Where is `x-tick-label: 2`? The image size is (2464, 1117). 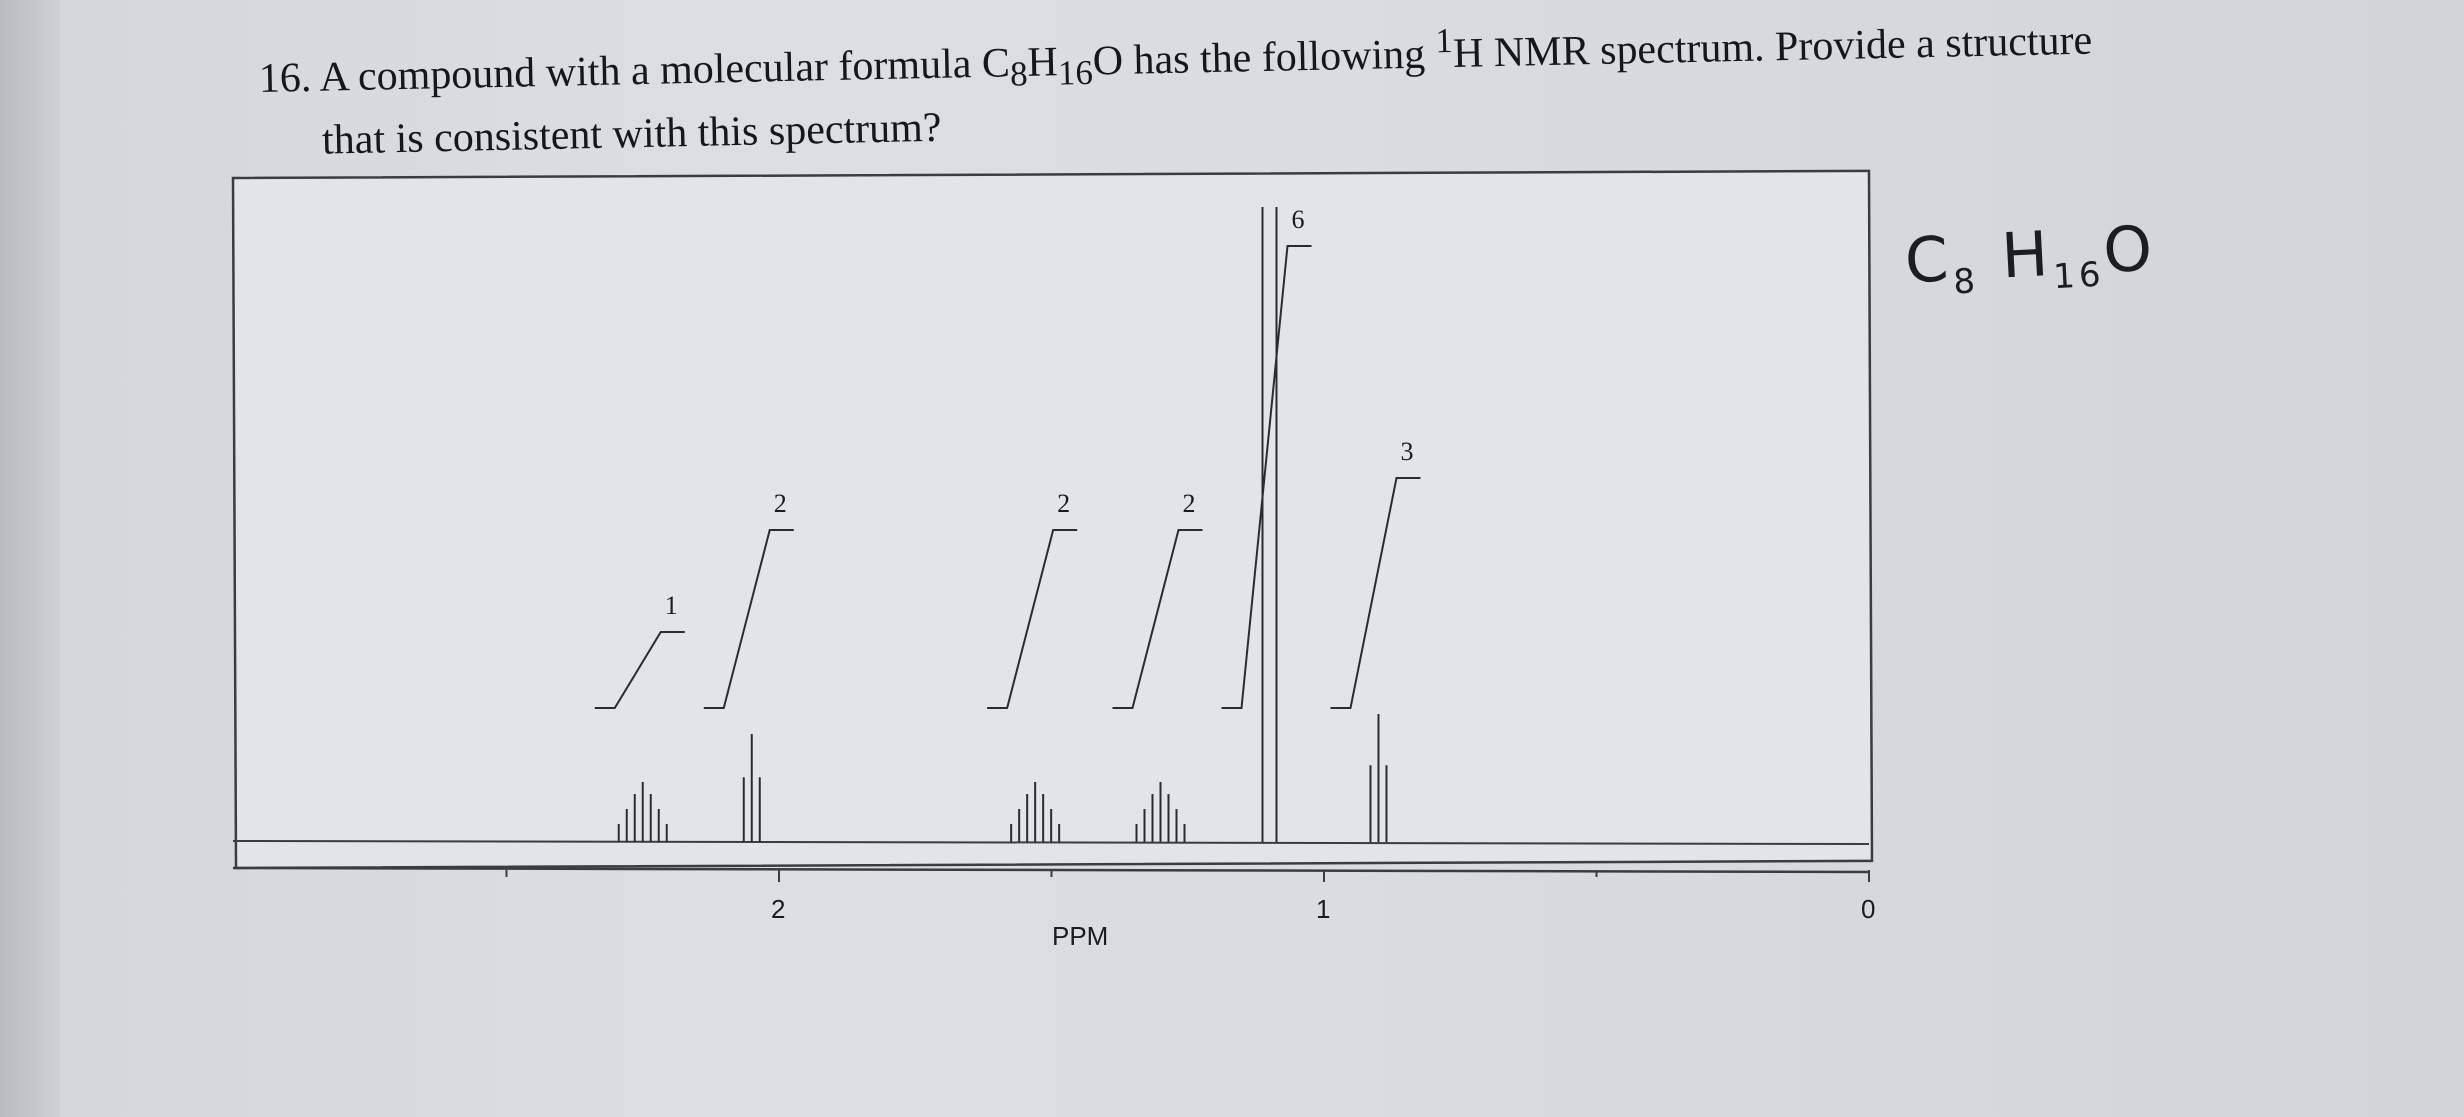
x-tick-label: 2 is located at coordinates (778, 909).